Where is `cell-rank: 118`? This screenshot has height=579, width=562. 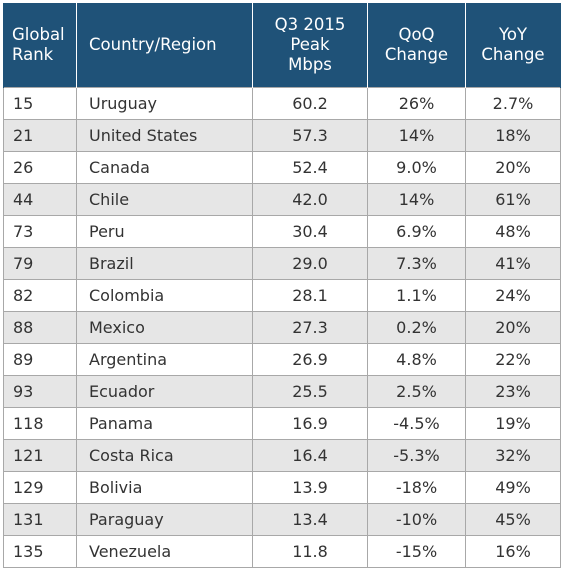
cell-rank: 118 is located at coordinates (40, 423).